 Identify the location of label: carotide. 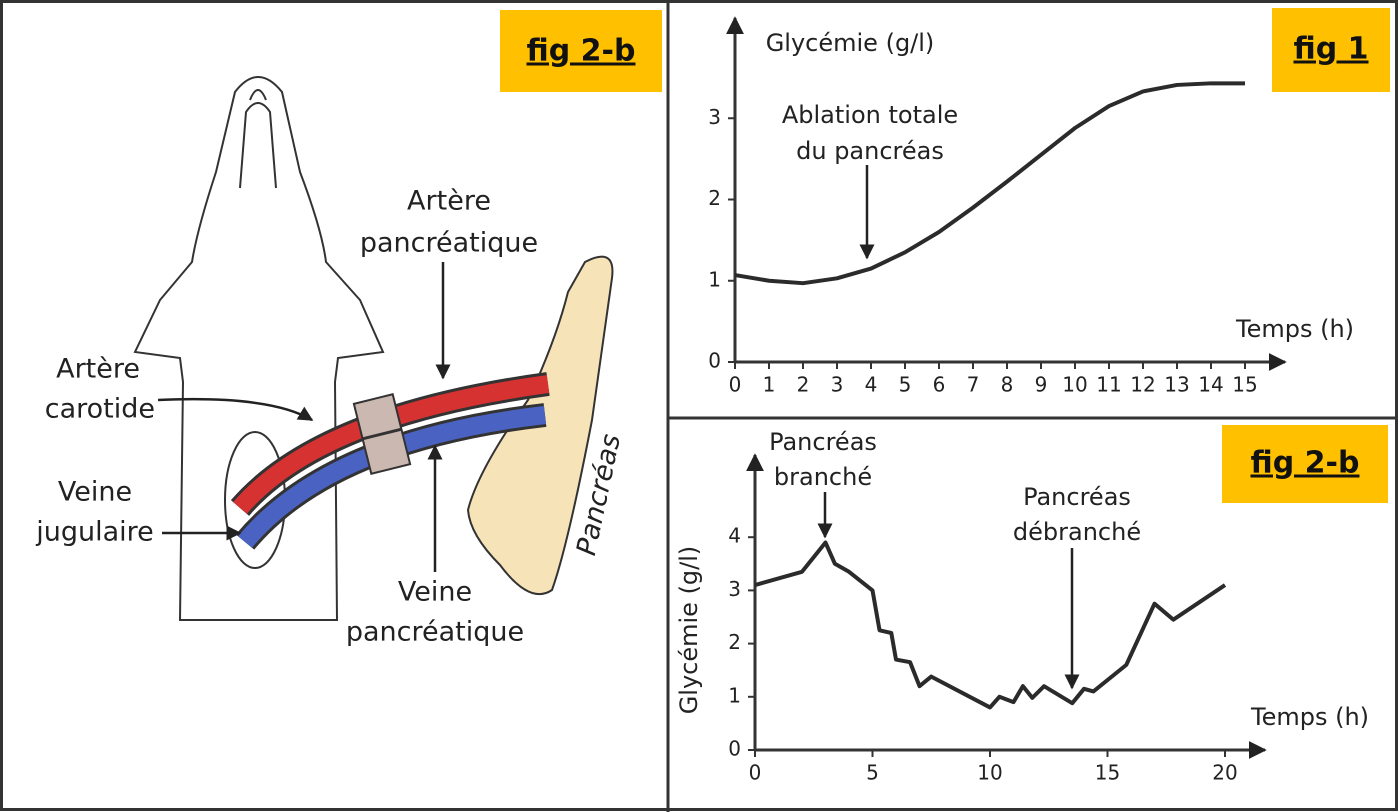
(100, 409).